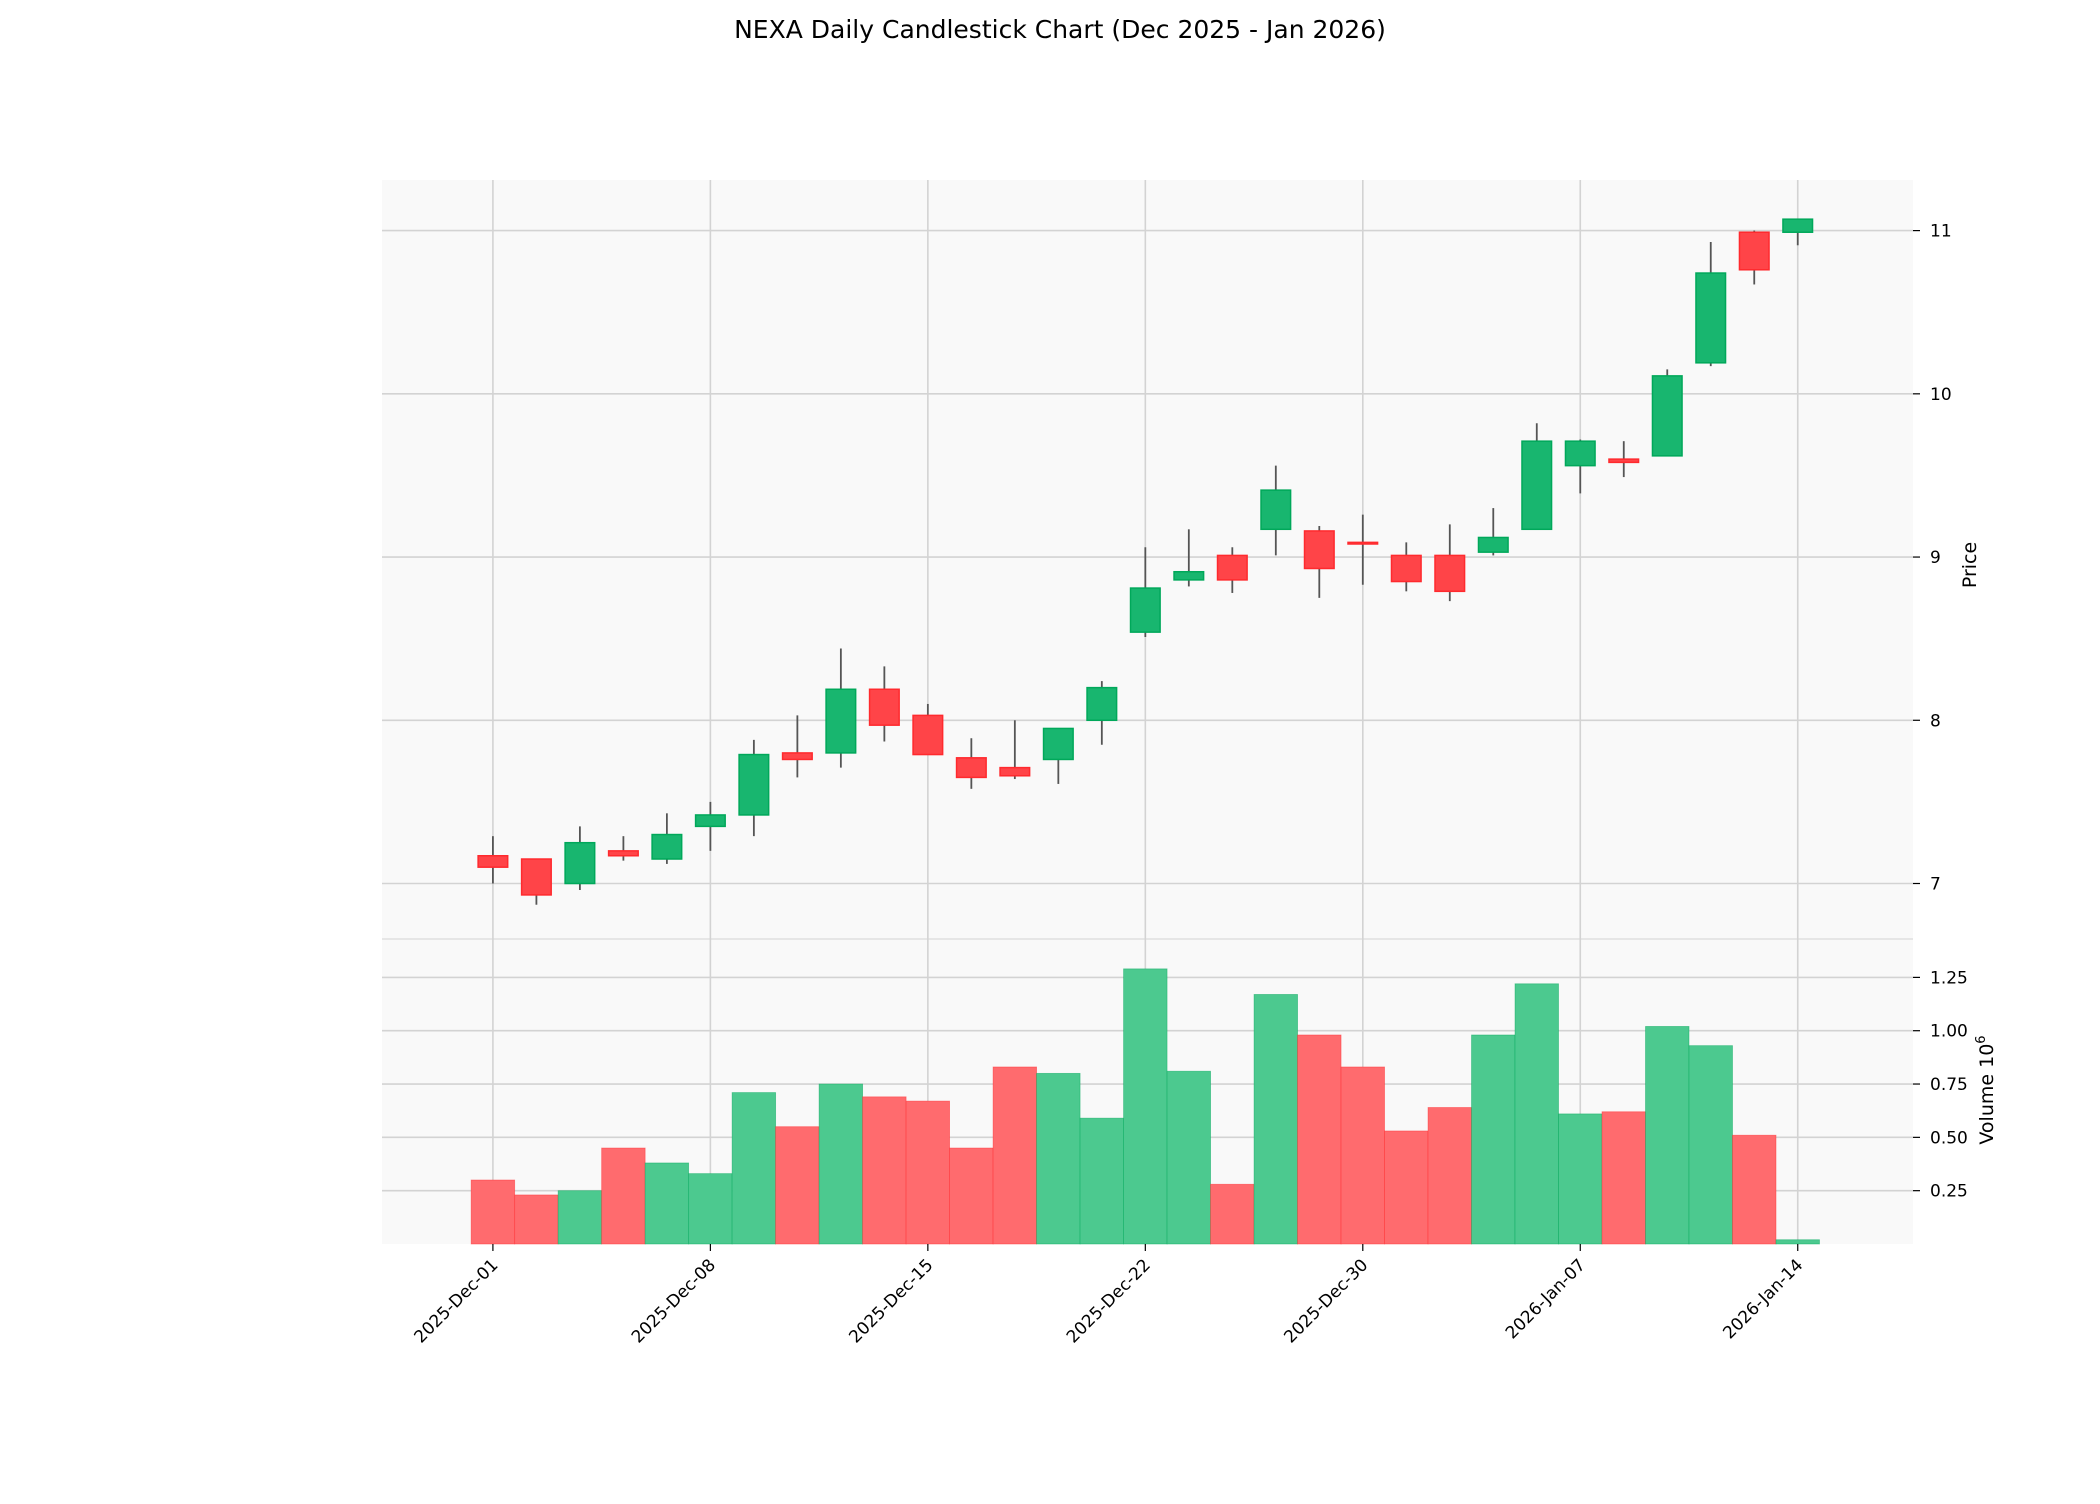  Describe the element at coordinates (1763, 1299) in the screenshot. I see `x-tick-label: 2026-Jan-14` at that location.